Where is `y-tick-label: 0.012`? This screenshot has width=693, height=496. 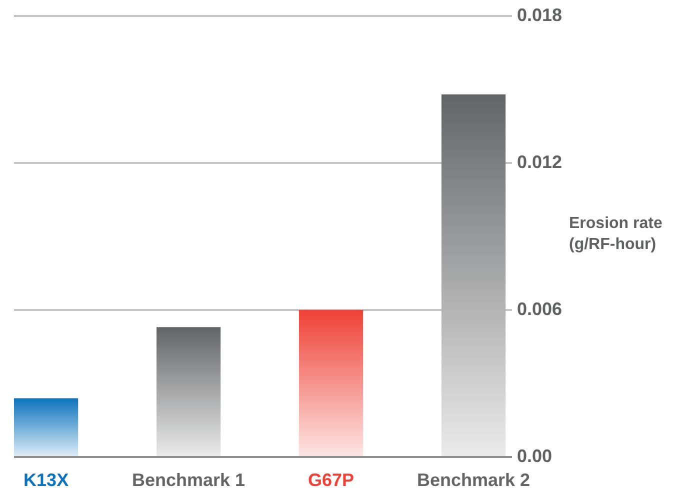
y-tick-label: 0.012 is located at coordinates (539, 162).